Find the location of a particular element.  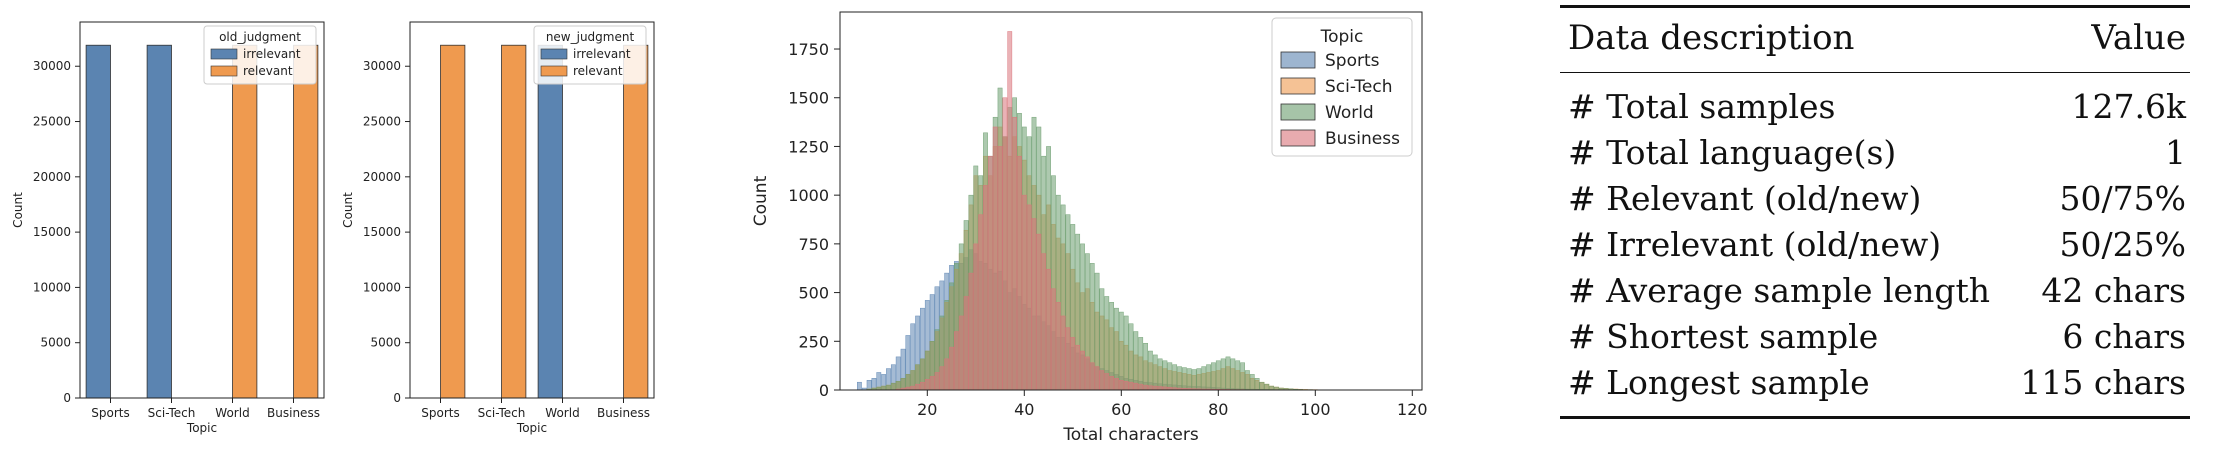

legend-label-irrelevant: irrelevant is located at coordinates (602, 54).